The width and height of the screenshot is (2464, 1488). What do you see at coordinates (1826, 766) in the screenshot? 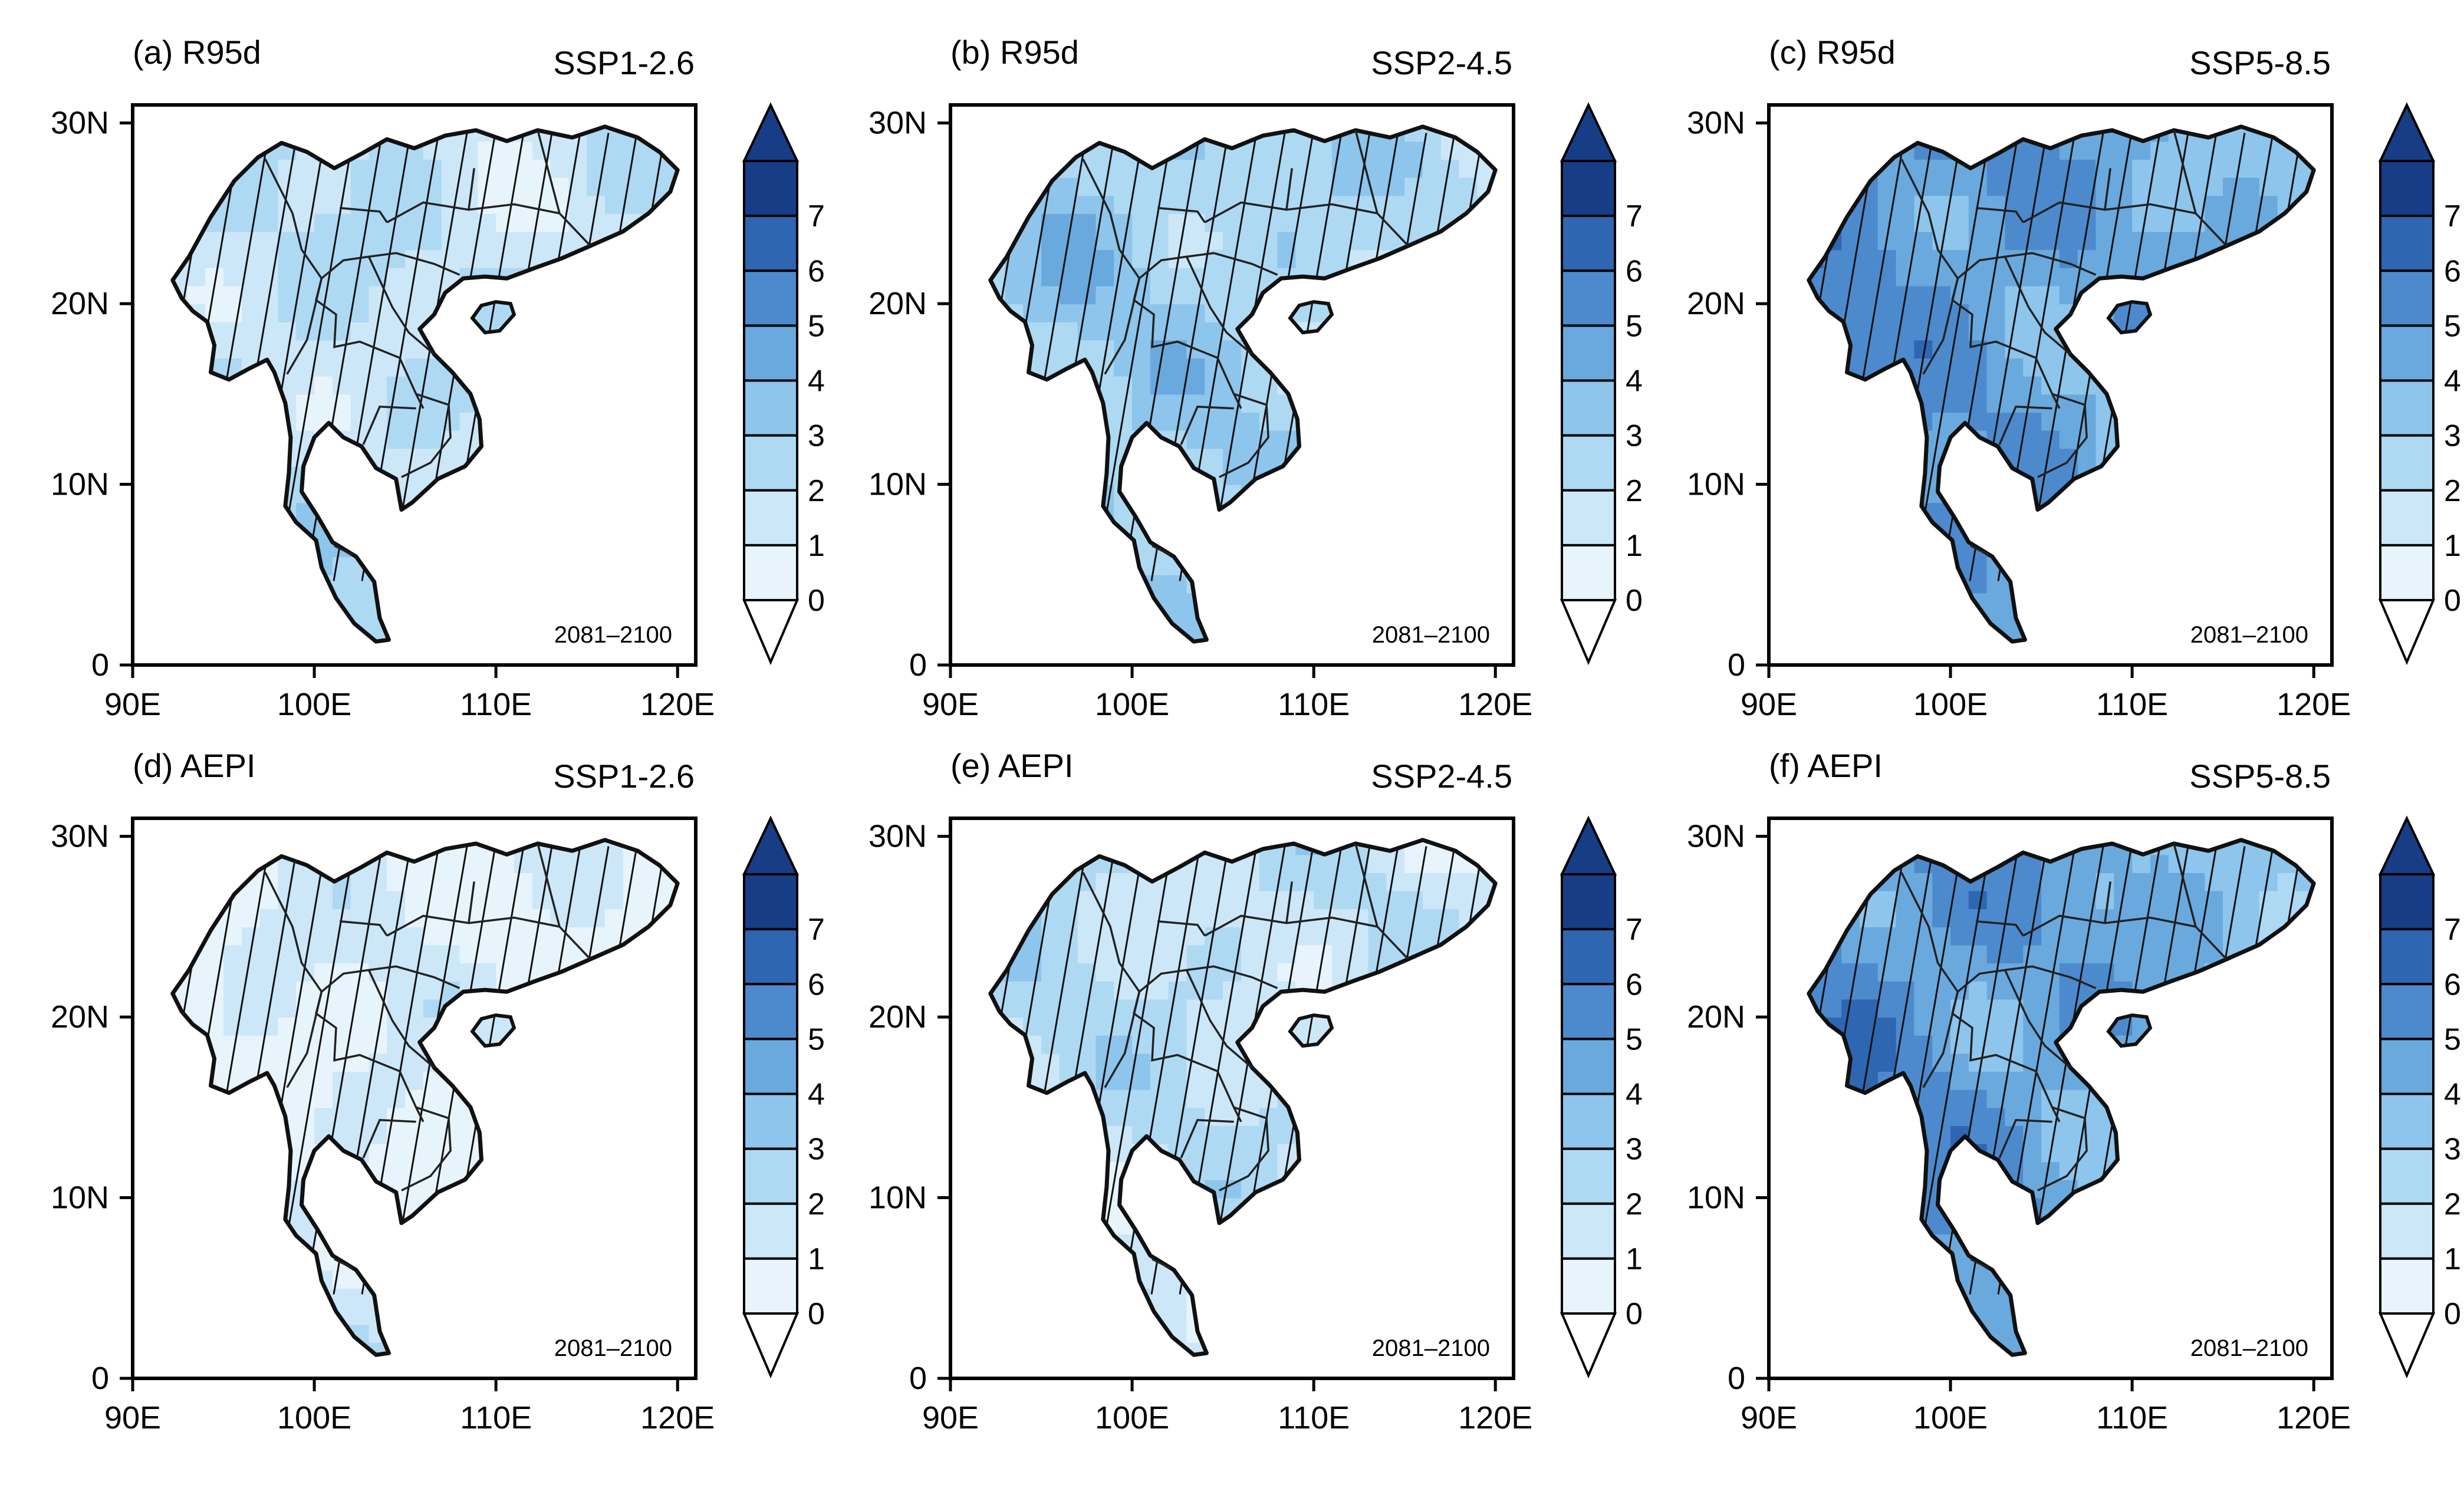
I see `panel-label: (f) AEPI` at bounding box center [1826, 766].